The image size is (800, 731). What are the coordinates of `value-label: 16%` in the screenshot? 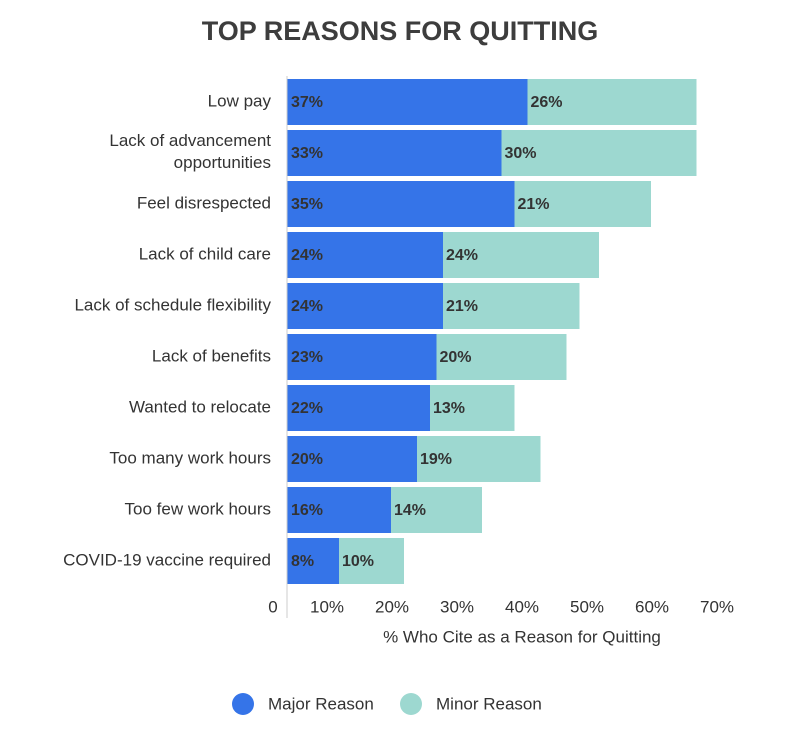 It's located at (307, 510).